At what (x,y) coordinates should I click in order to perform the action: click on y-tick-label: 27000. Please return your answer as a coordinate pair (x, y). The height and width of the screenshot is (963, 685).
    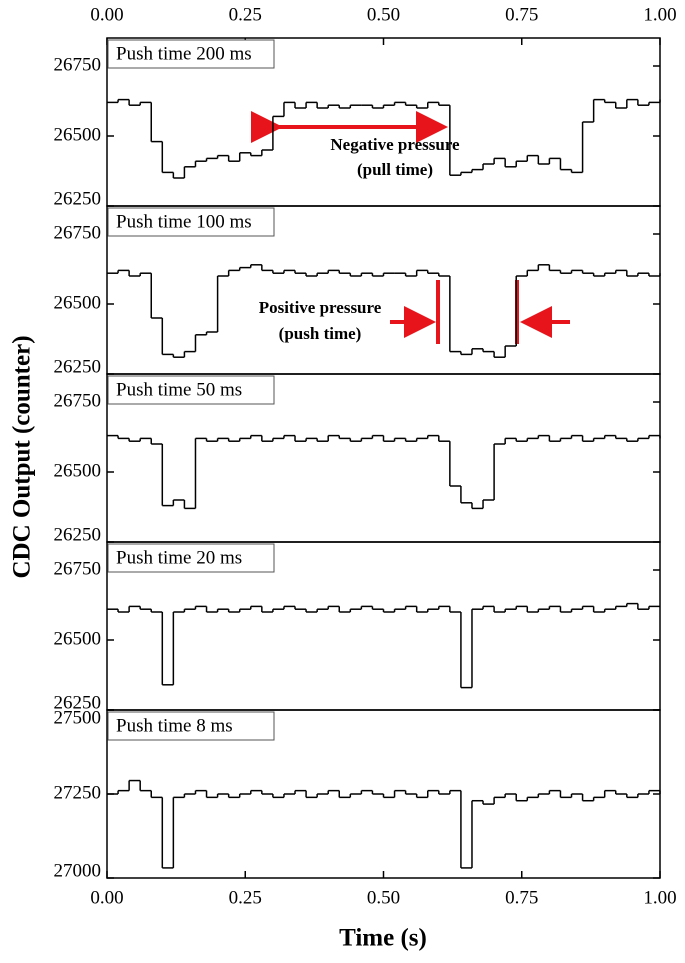
    Looking at the image, I should click on (78, 870).